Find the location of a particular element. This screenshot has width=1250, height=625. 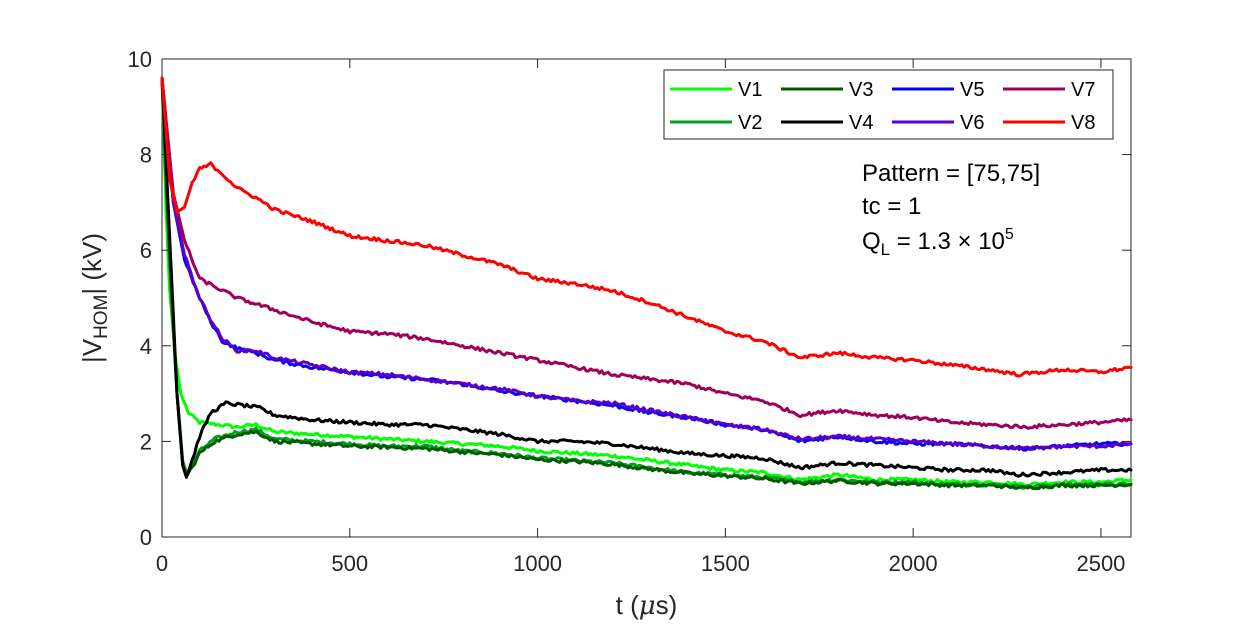

y-tick-label: 8 is located at coordinates (146, 155).